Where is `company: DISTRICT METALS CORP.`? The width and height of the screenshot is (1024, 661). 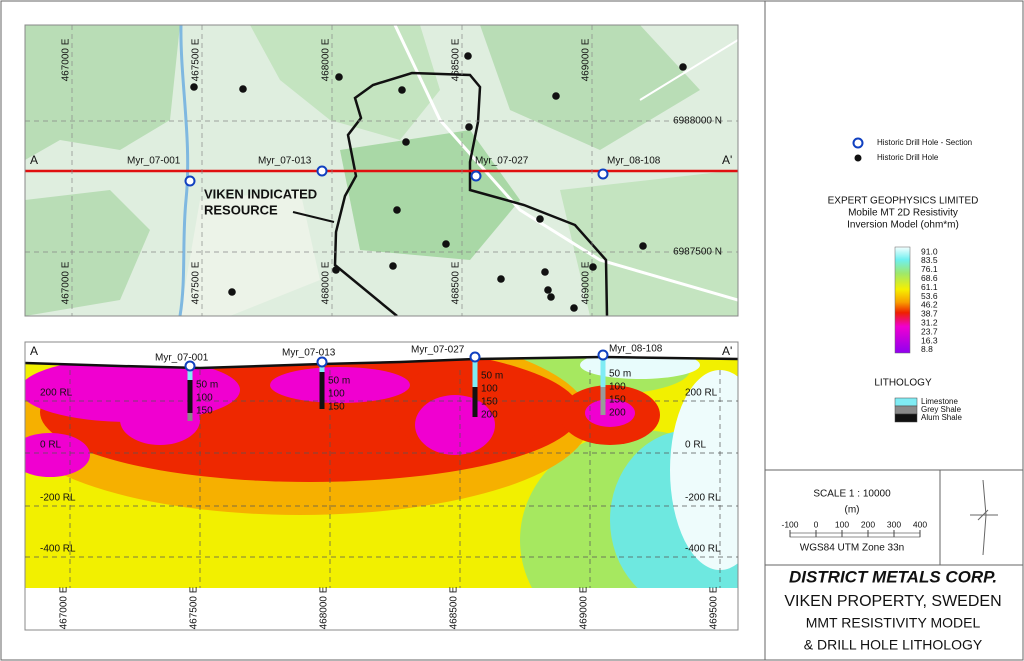 company: DISTRICT METALS CORP. is located at coordinates (893, 576).